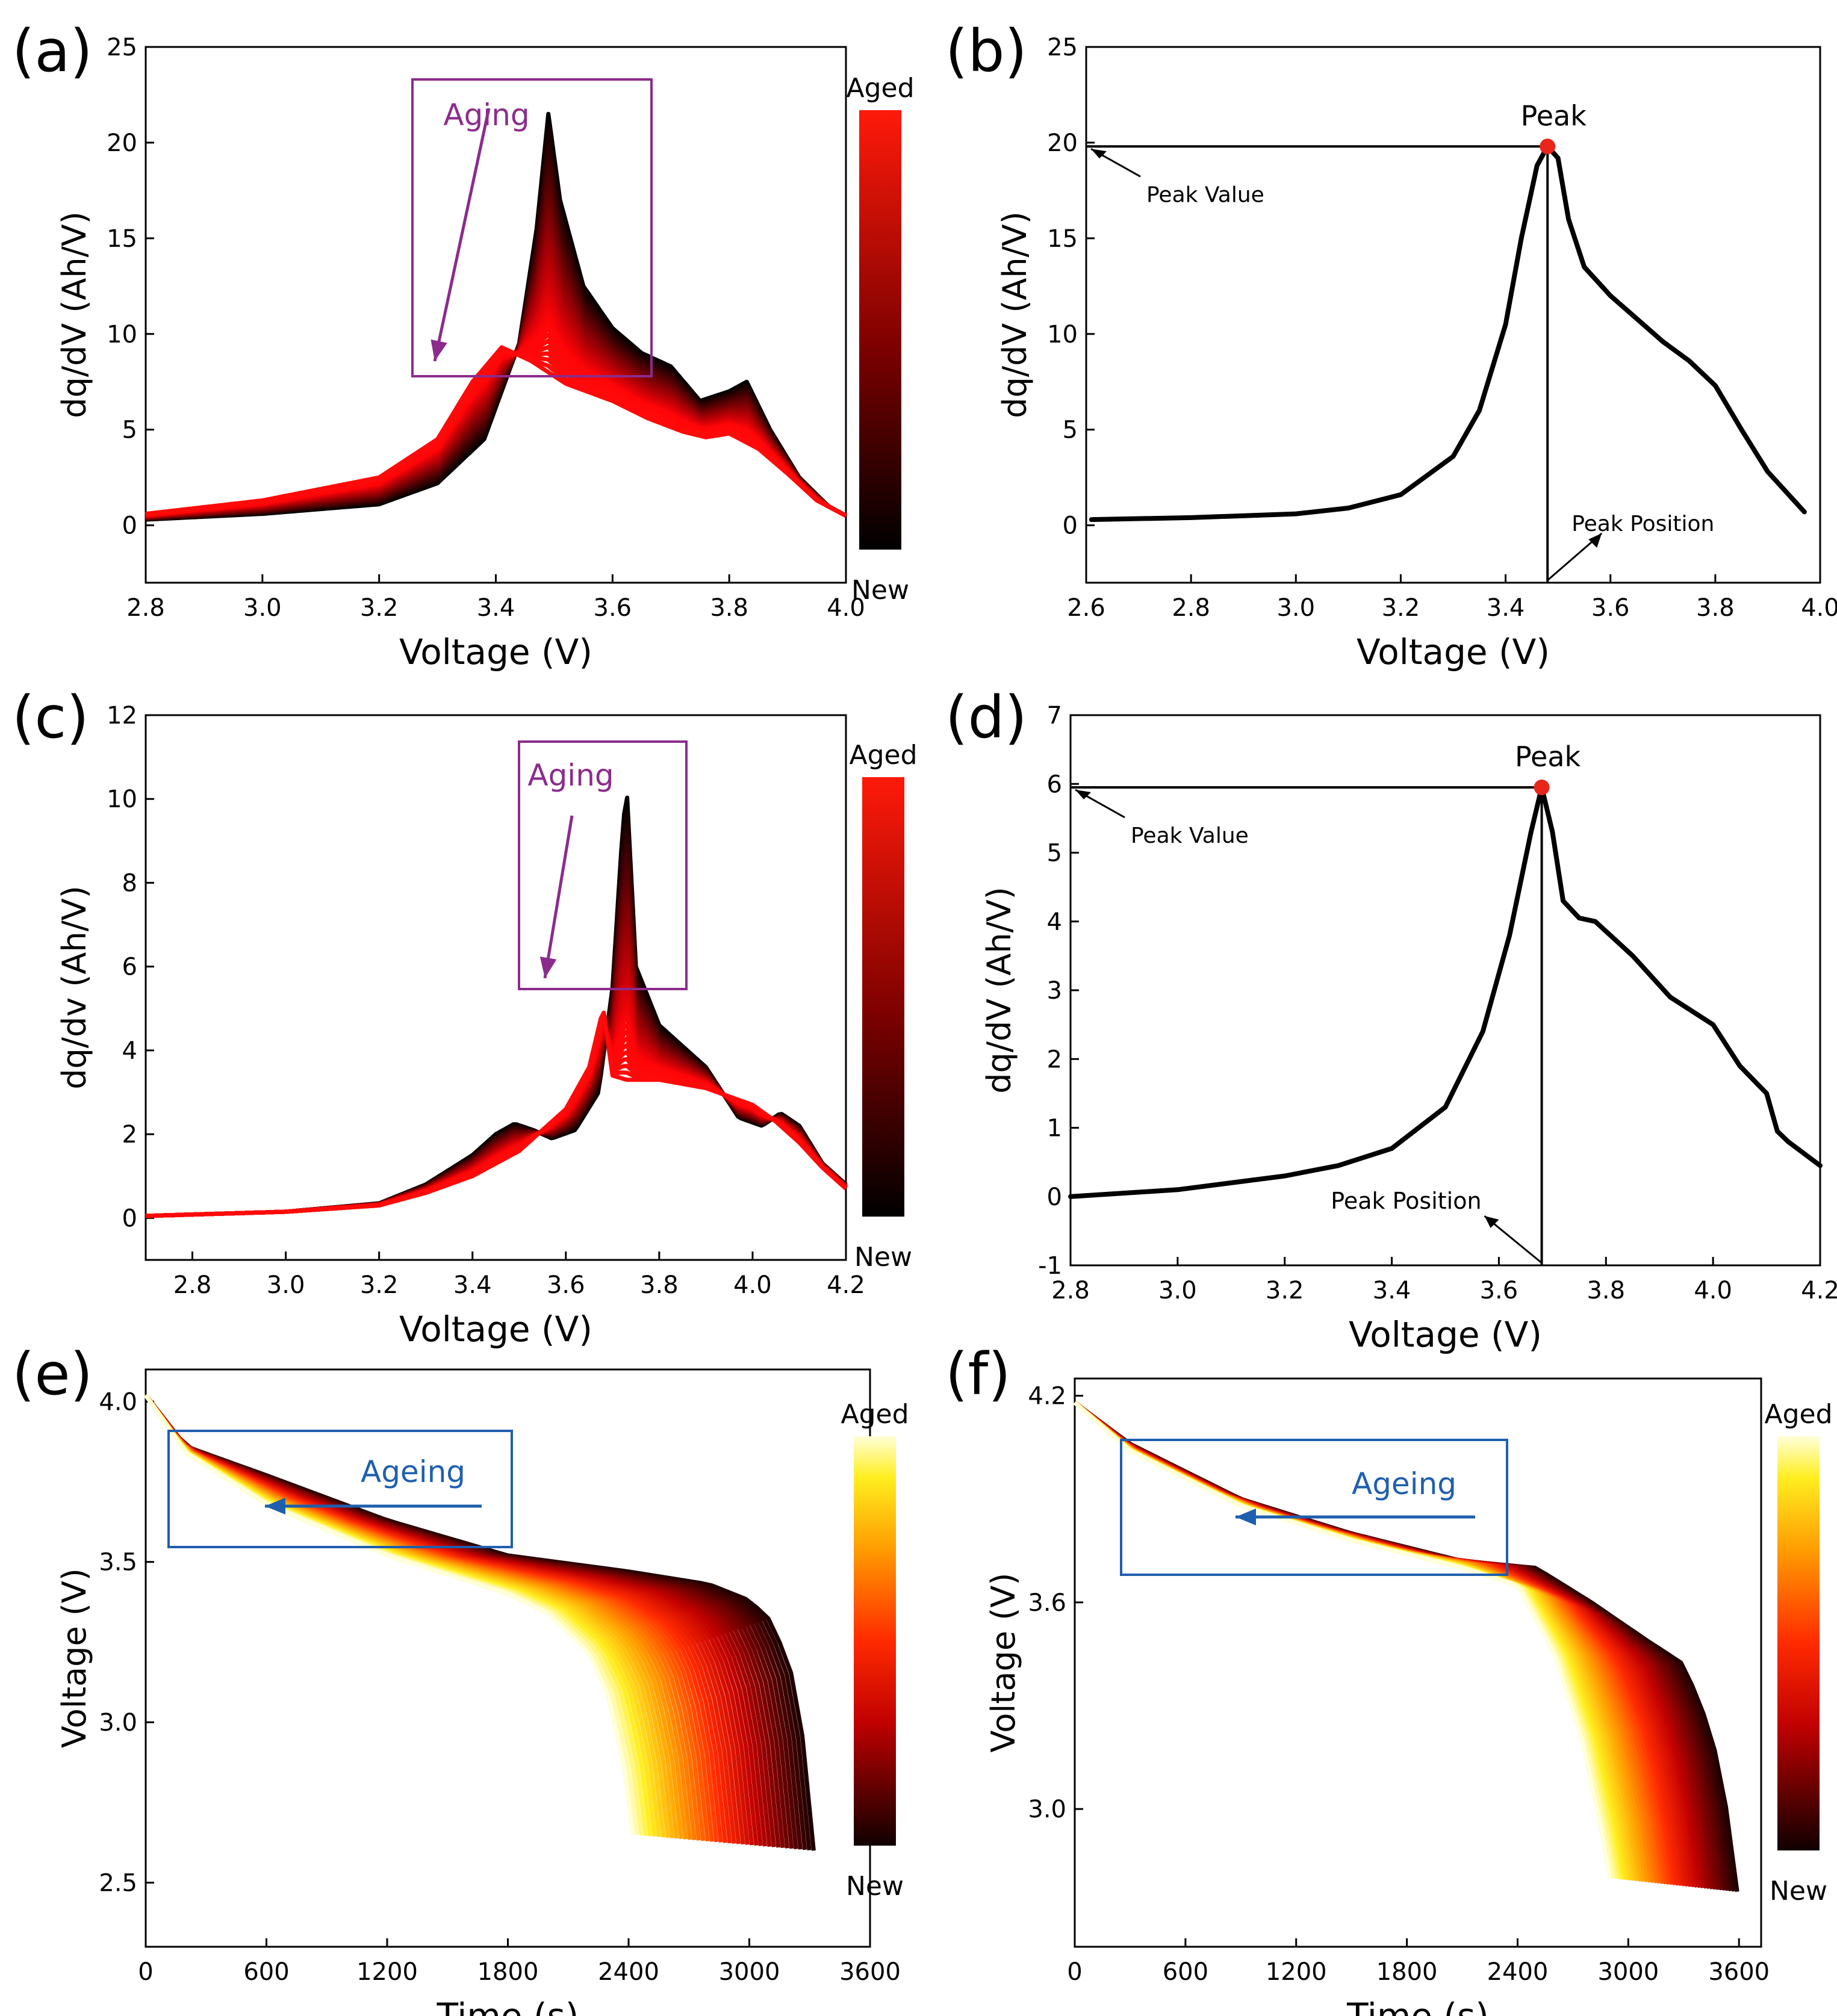  Describe the element at coordinates (118, 1883) in the screenshot. I see `y-tick-label: 2.5` at that location.